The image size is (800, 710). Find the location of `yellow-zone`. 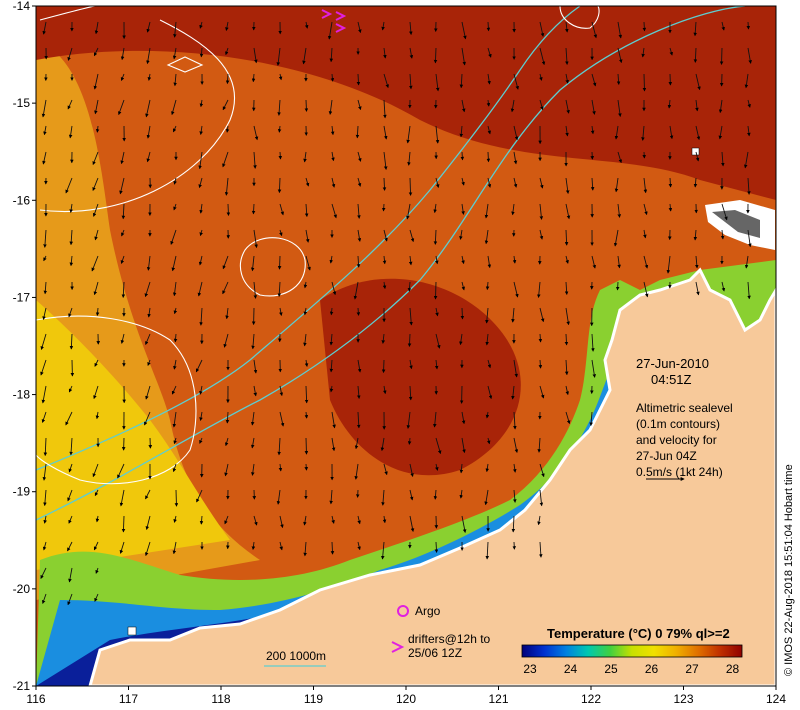

yellow-zone is located at coordinates (133, 435).